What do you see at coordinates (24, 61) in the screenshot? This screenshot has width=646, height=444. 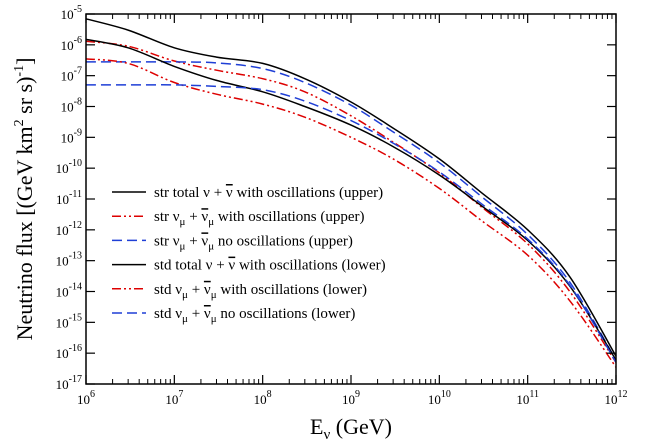 I see `y-axis-title-post: ]` at bounding box center [24, 61].